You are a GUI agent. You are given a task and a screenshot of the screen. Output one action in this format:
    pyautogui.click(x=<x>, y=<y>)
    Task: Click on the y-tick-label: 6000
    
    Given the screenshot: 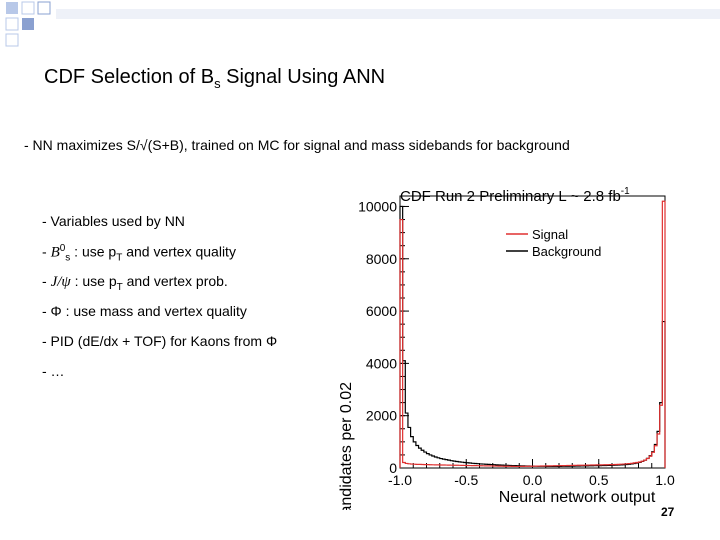 What is the action you would take?
    pyautogui.click(x=381, y=311)
    